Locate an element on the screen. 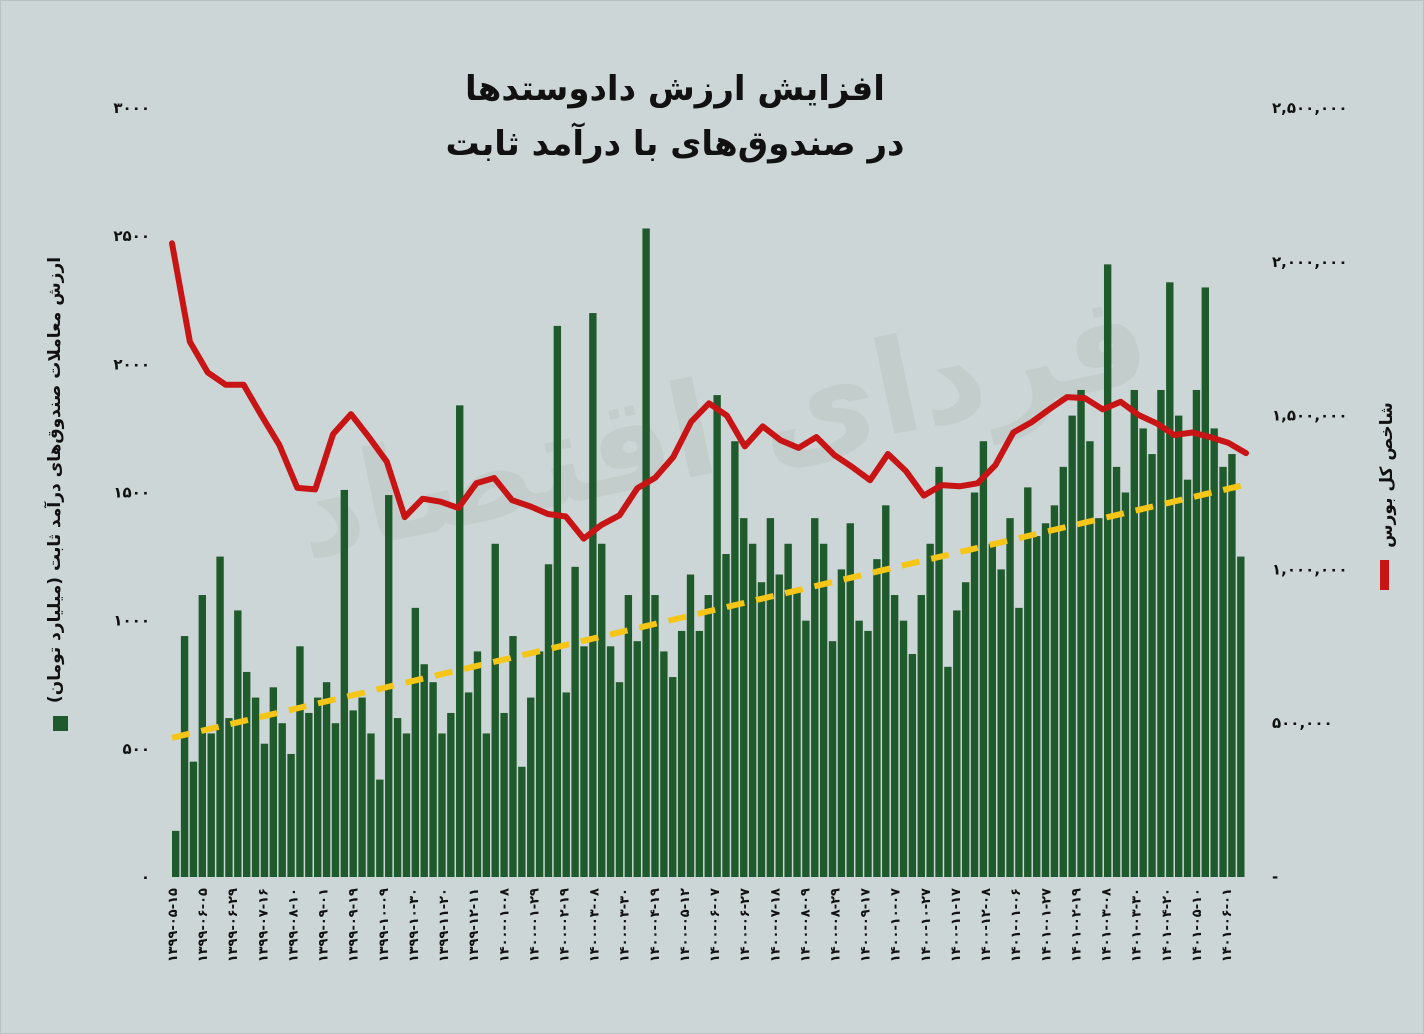 The image size is (1424, 1034). right-axis-tick-label: ۱,۰۰۰,۰۰۰ is located at coordinates (1309, 569).